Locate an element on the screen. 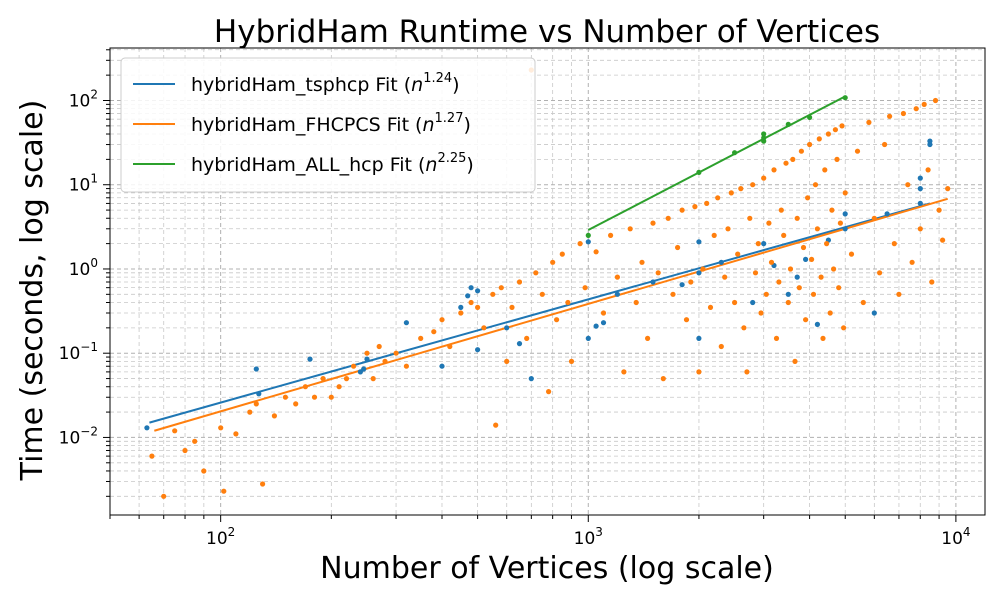 This screenshot has height=600, width=1000. y-axis-label: Time (seconds, log scale) is located at coordinates (32, 291).